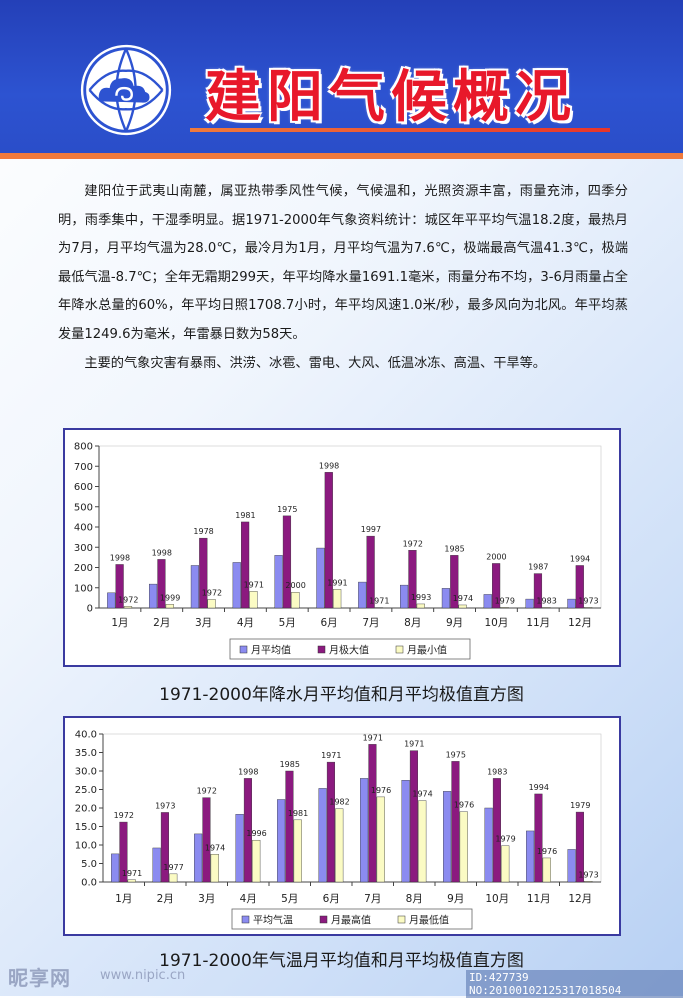 This screenshot has height=998, width=683. Describe the element at coordinates (574, 984) in the screenshot. I see `watermark-id: ID:427739 NO:20100102125317018504` at that location.